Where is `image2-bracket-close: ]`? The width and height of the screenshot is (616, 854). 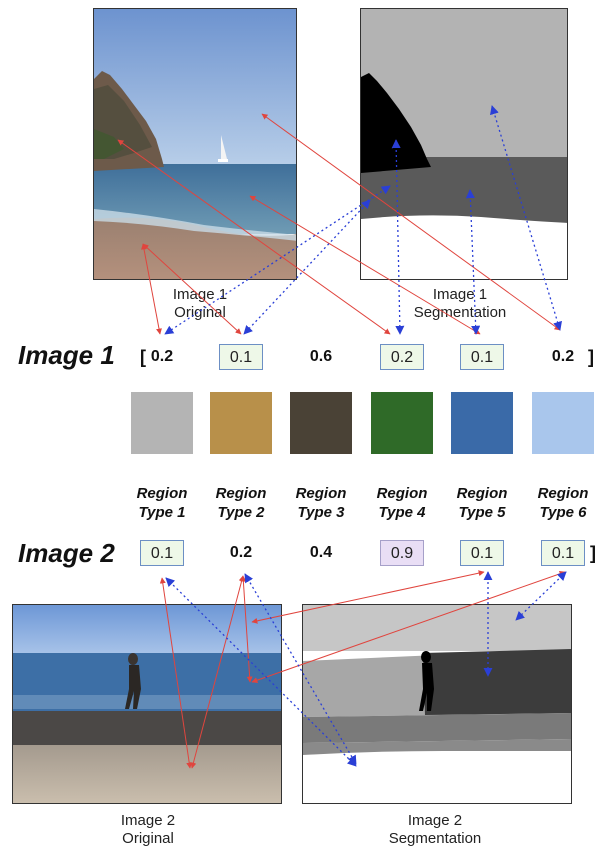
image2-bracket-close: ] is located at coordinates (593, 553).